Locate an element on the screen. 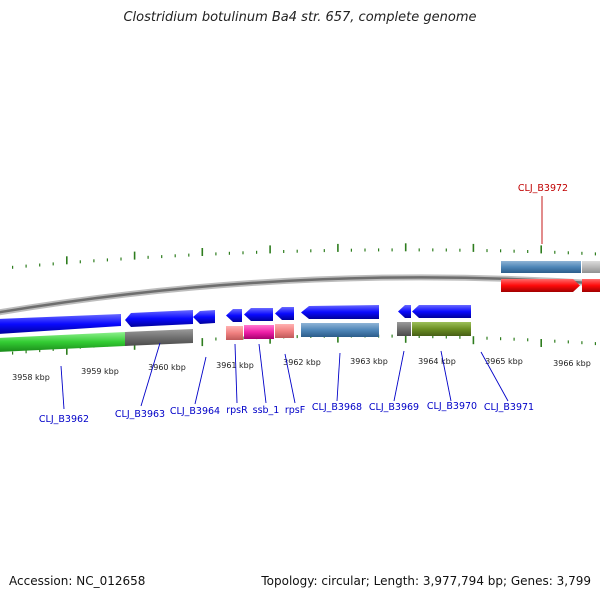  gene-label-ssb-1: ssb_1 is located at coordinates (266, 410).